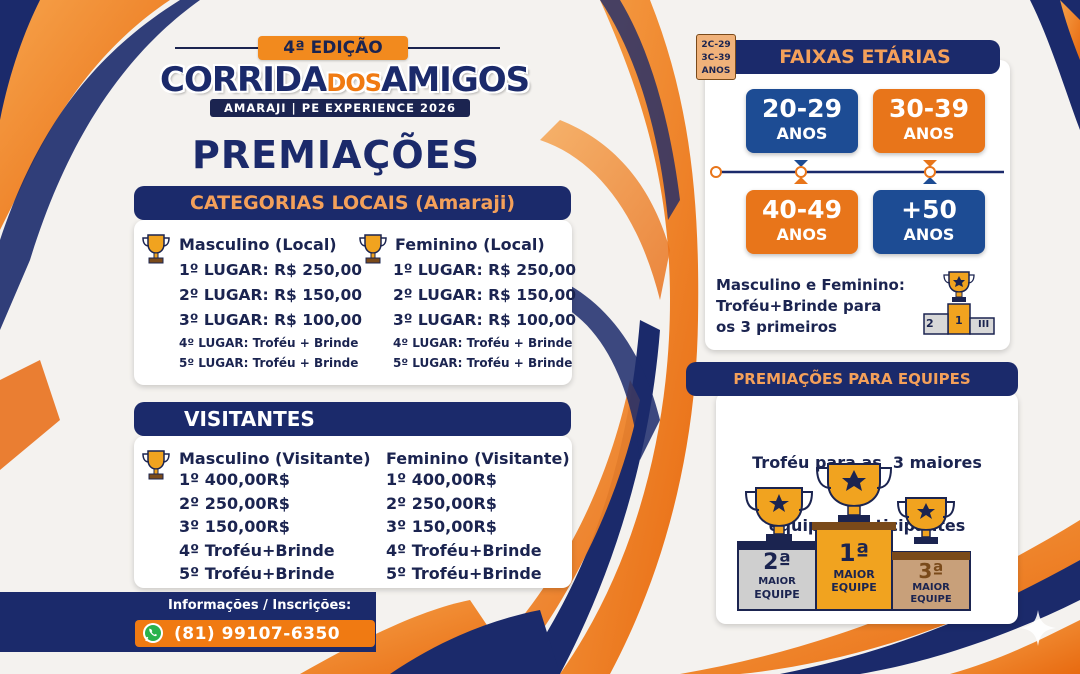 This screenshot has width=1080, height=674. What do you see at coordinates (959, 303) in the screenshot?
I see `podium-icon` at bounding box center [959, 303].